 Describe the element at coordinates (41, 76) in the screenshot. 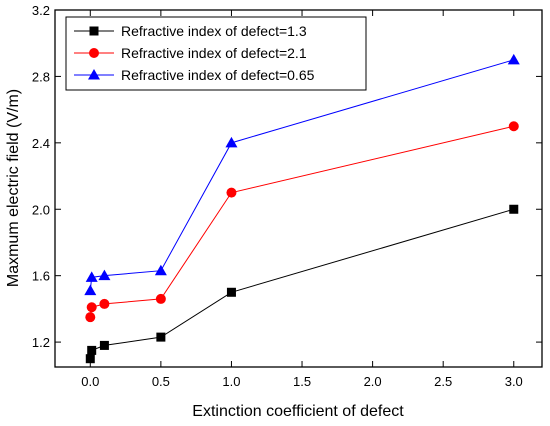

I see `y-tick-label: 2.8` at that location.